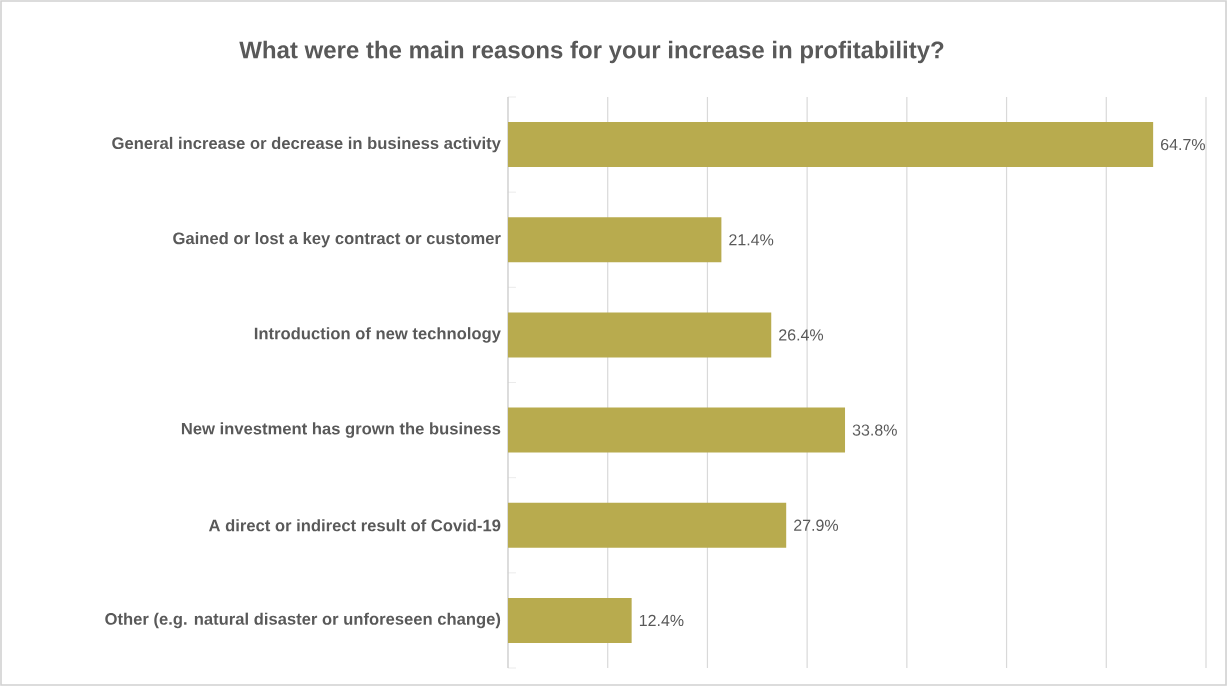  Describe the element at coordinates (801, 335) in the screenshot. I see `data-label: 26.4%` at that location.